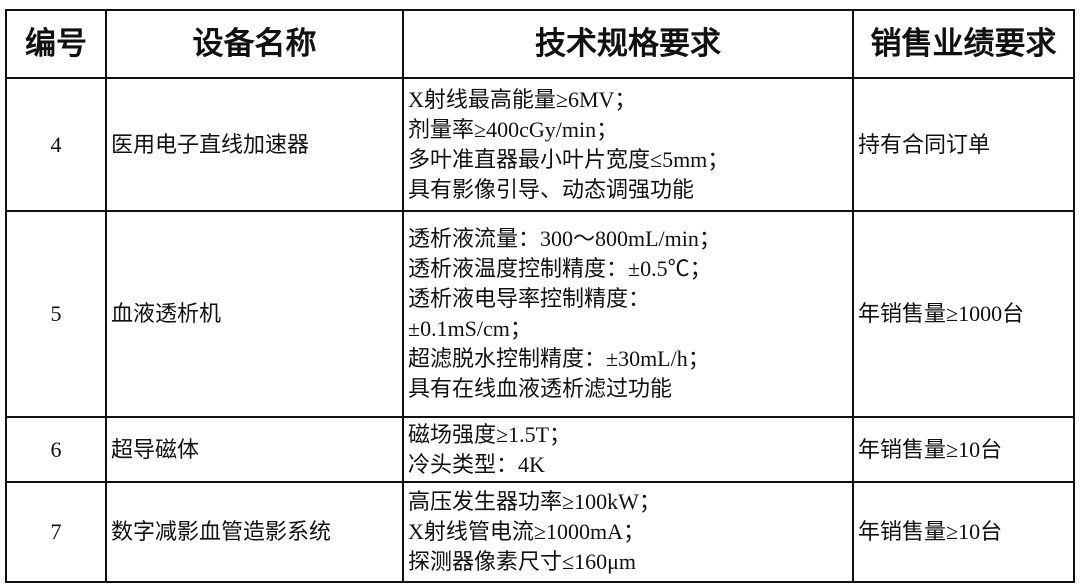 The width and height of the screenshot is (1080, 585). I want to click on device-name: 血液透析机, so click(254, 314).